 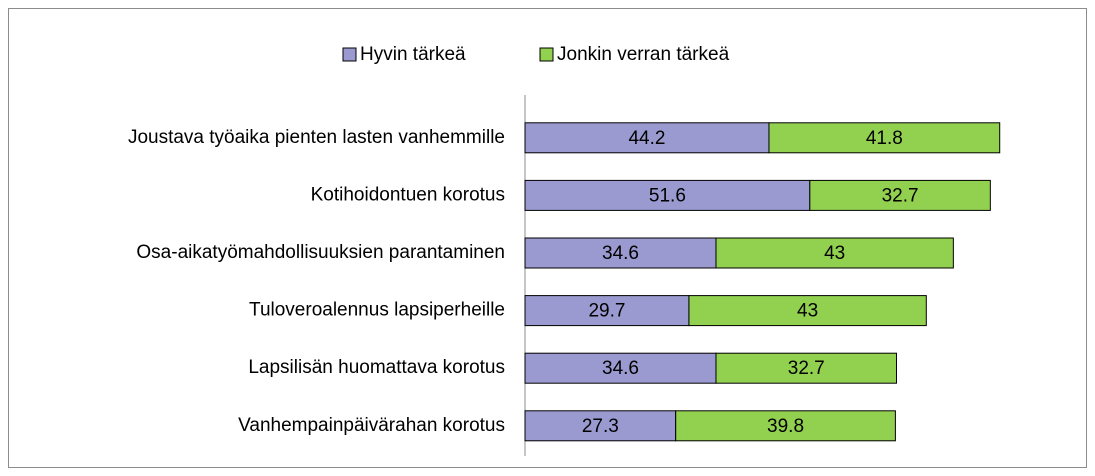 I want to click on legend-label: Hyvin tärkeä, so click(x=413, y=54).